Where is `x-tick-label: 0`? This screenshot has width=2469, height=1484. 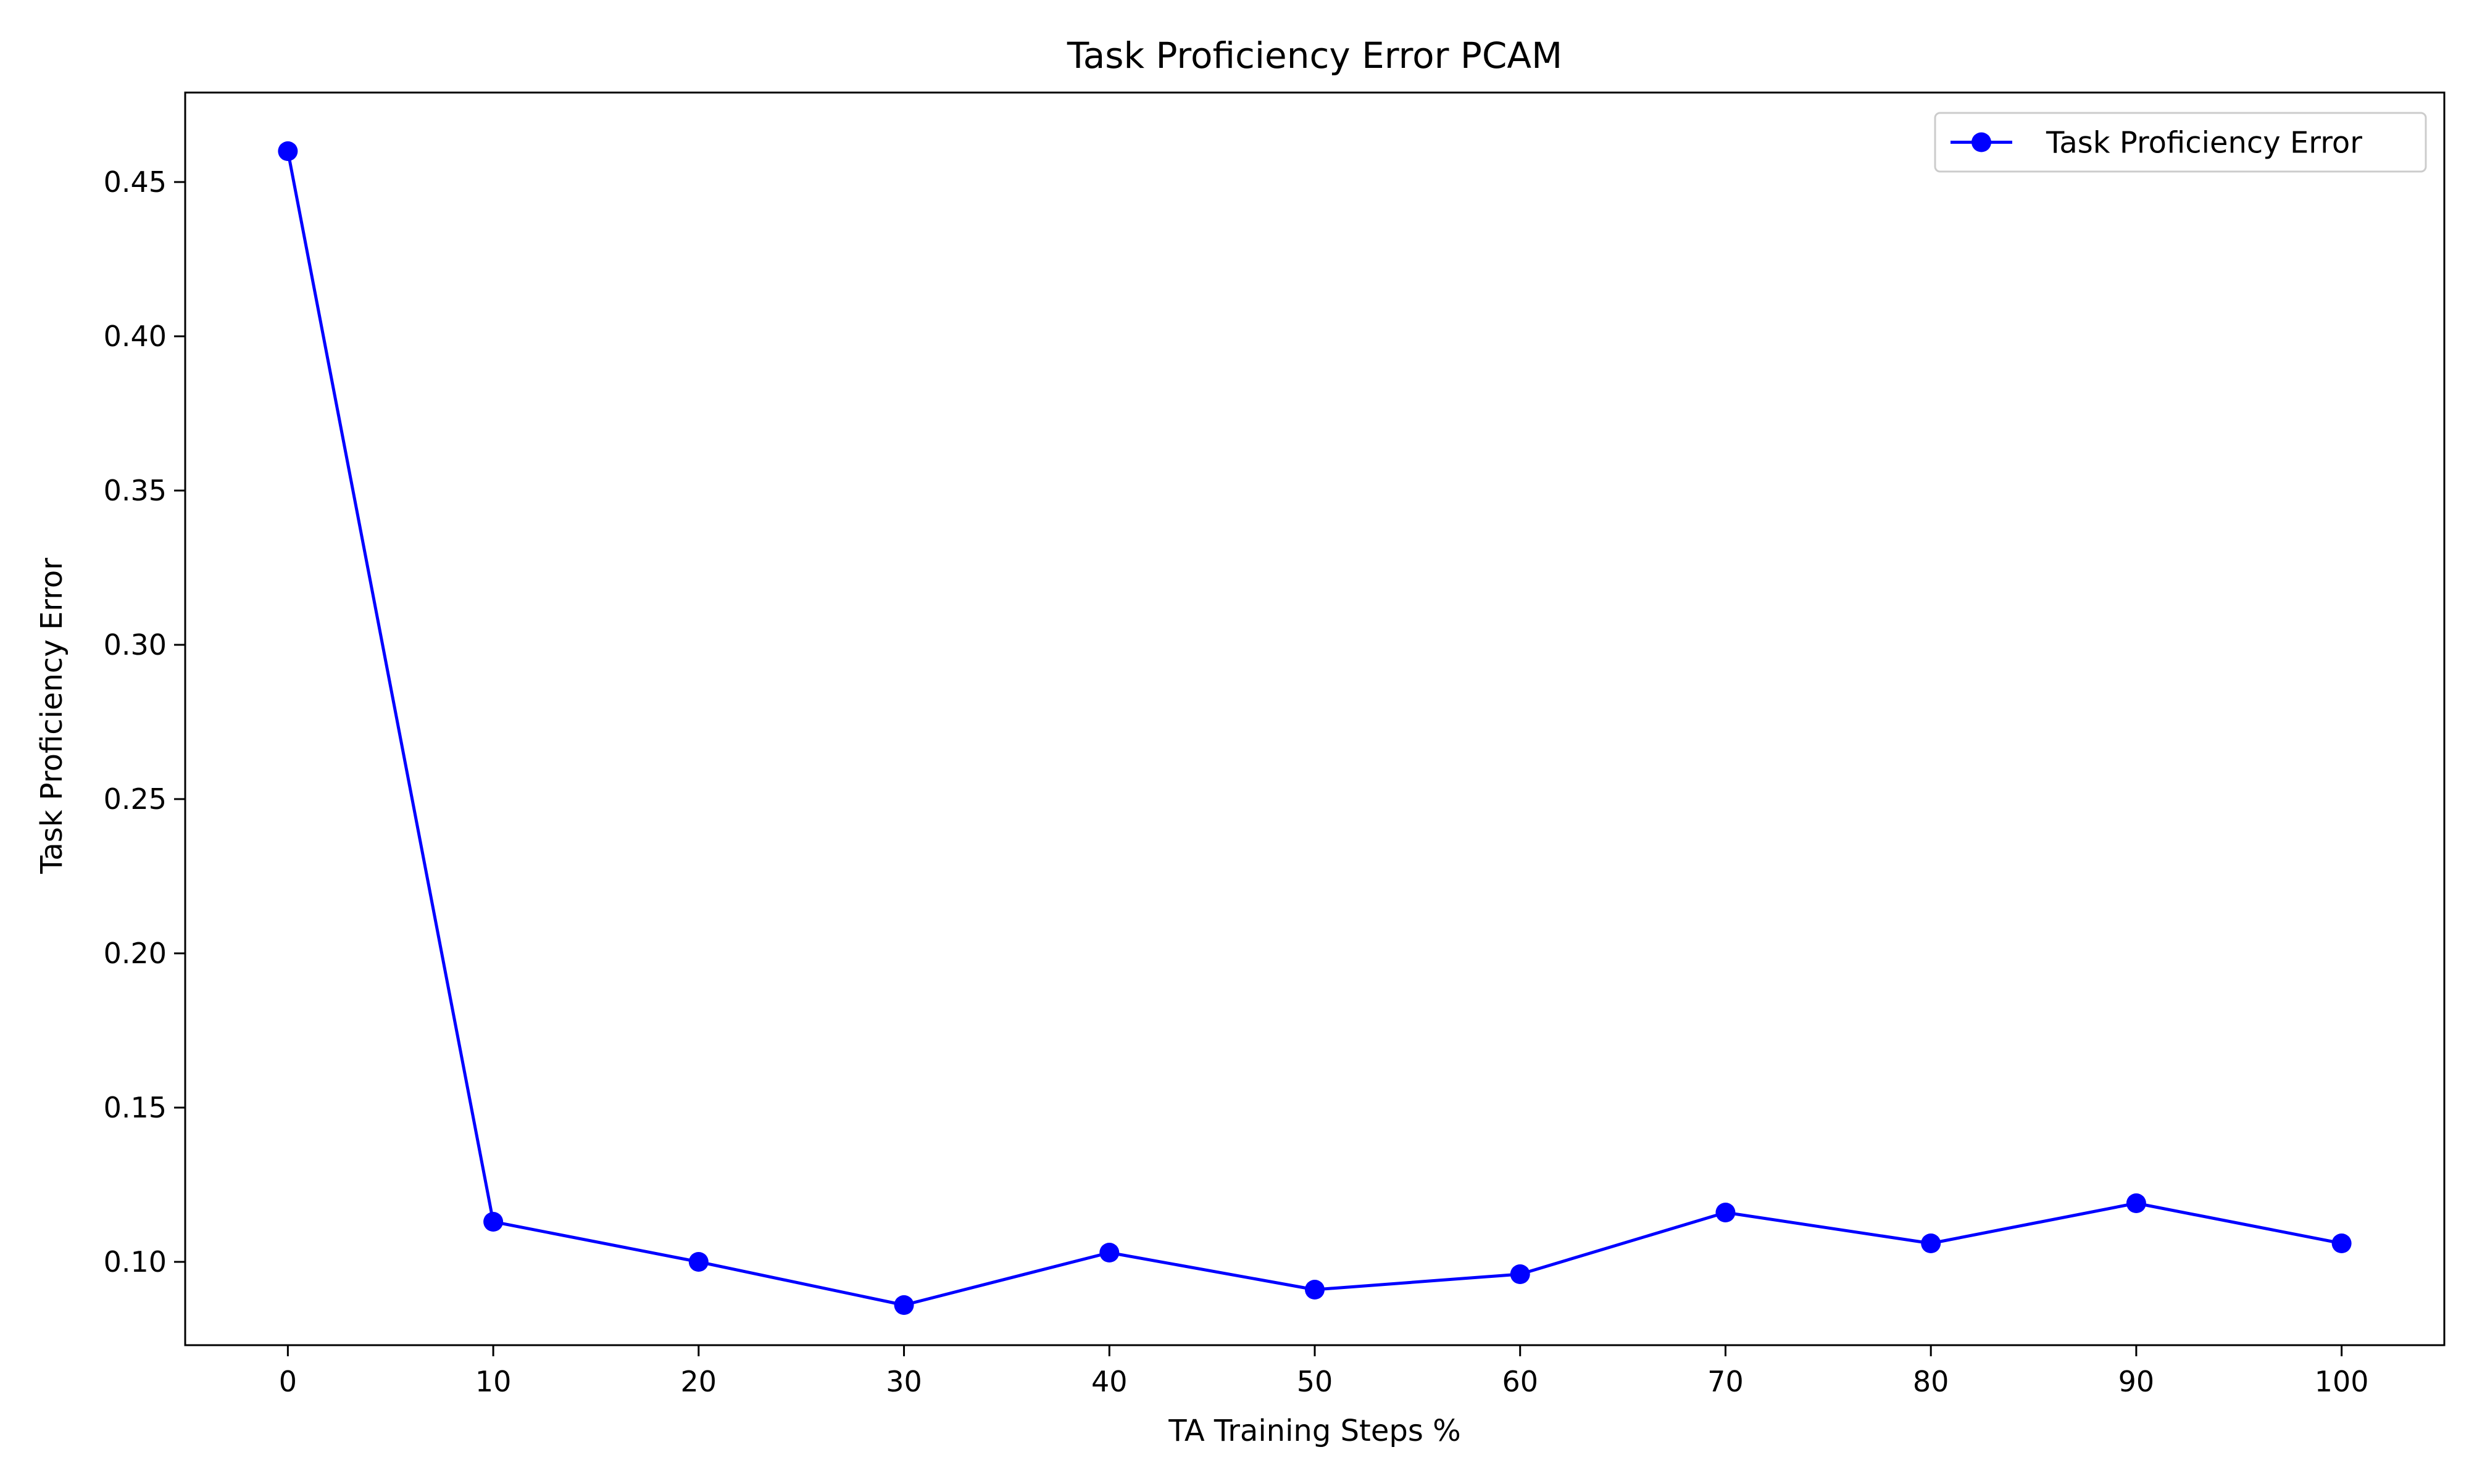 x-tick-label: 0 is located at coordinates (288, 1381).